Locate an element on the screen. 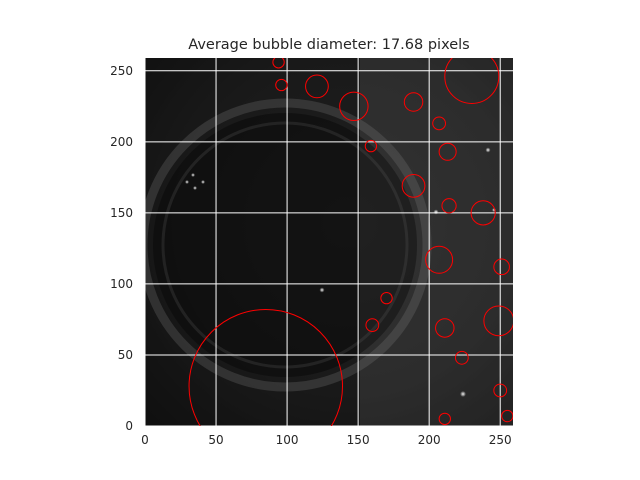  x-tick-label: 50 is located at coordinates (215, 440).